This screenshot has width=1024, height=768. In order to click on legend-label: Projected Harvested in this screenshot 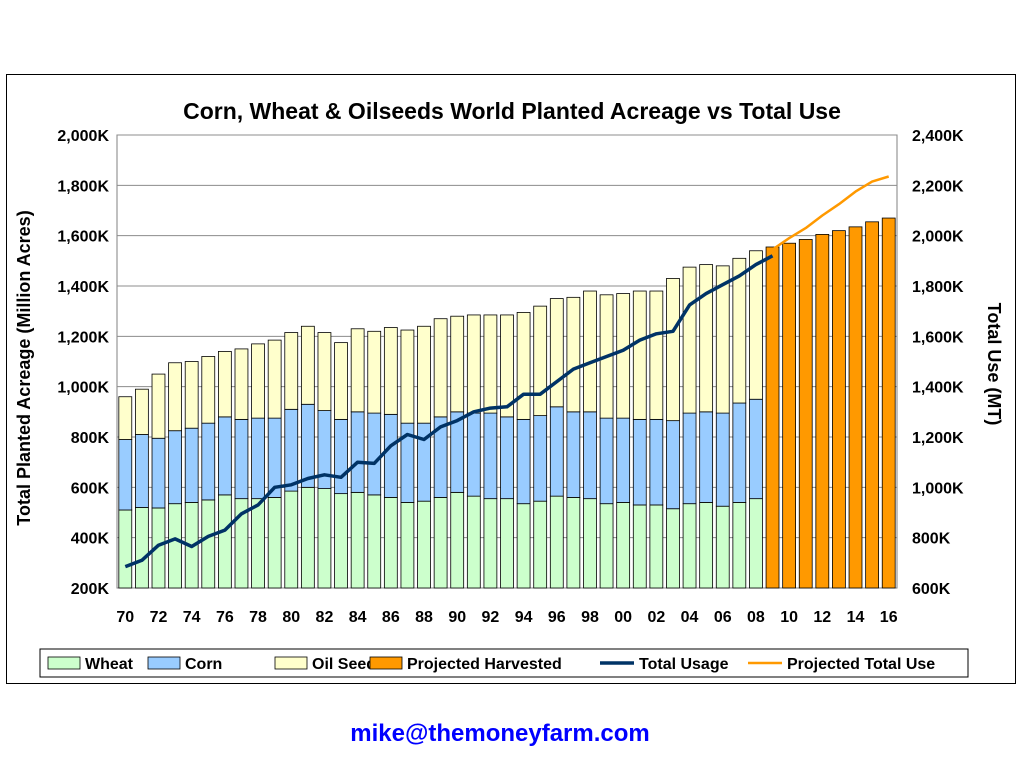, I will do `click(484, 664)`.